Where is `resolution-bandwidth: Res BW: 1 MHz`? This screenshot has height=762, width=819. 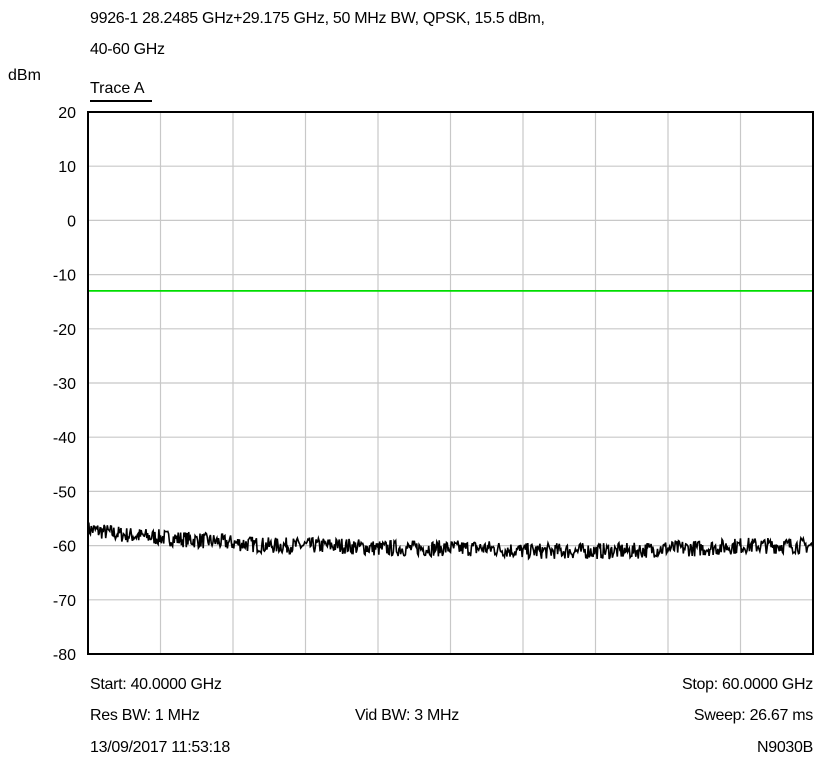
resolution-bandwidth: Res BW: 1 MHz is located at coordinates (145, 715).